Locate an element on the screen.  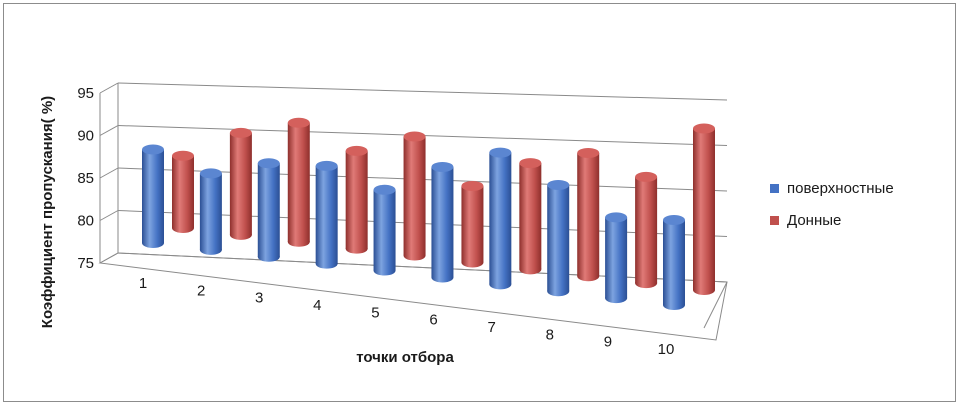
bar-6-surface is located at coordinates (442, 222).